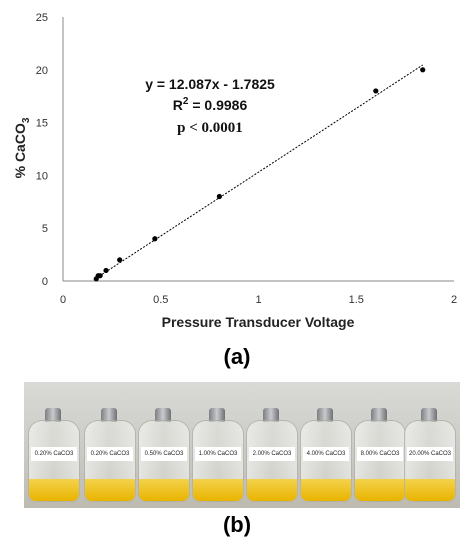 The height and width of the screenshot is (559, 474). What do you see at coordinates (22, 147) in the screenshot?
I see `y-axis-title: % CaCO3` at bounding box center [22, 147].